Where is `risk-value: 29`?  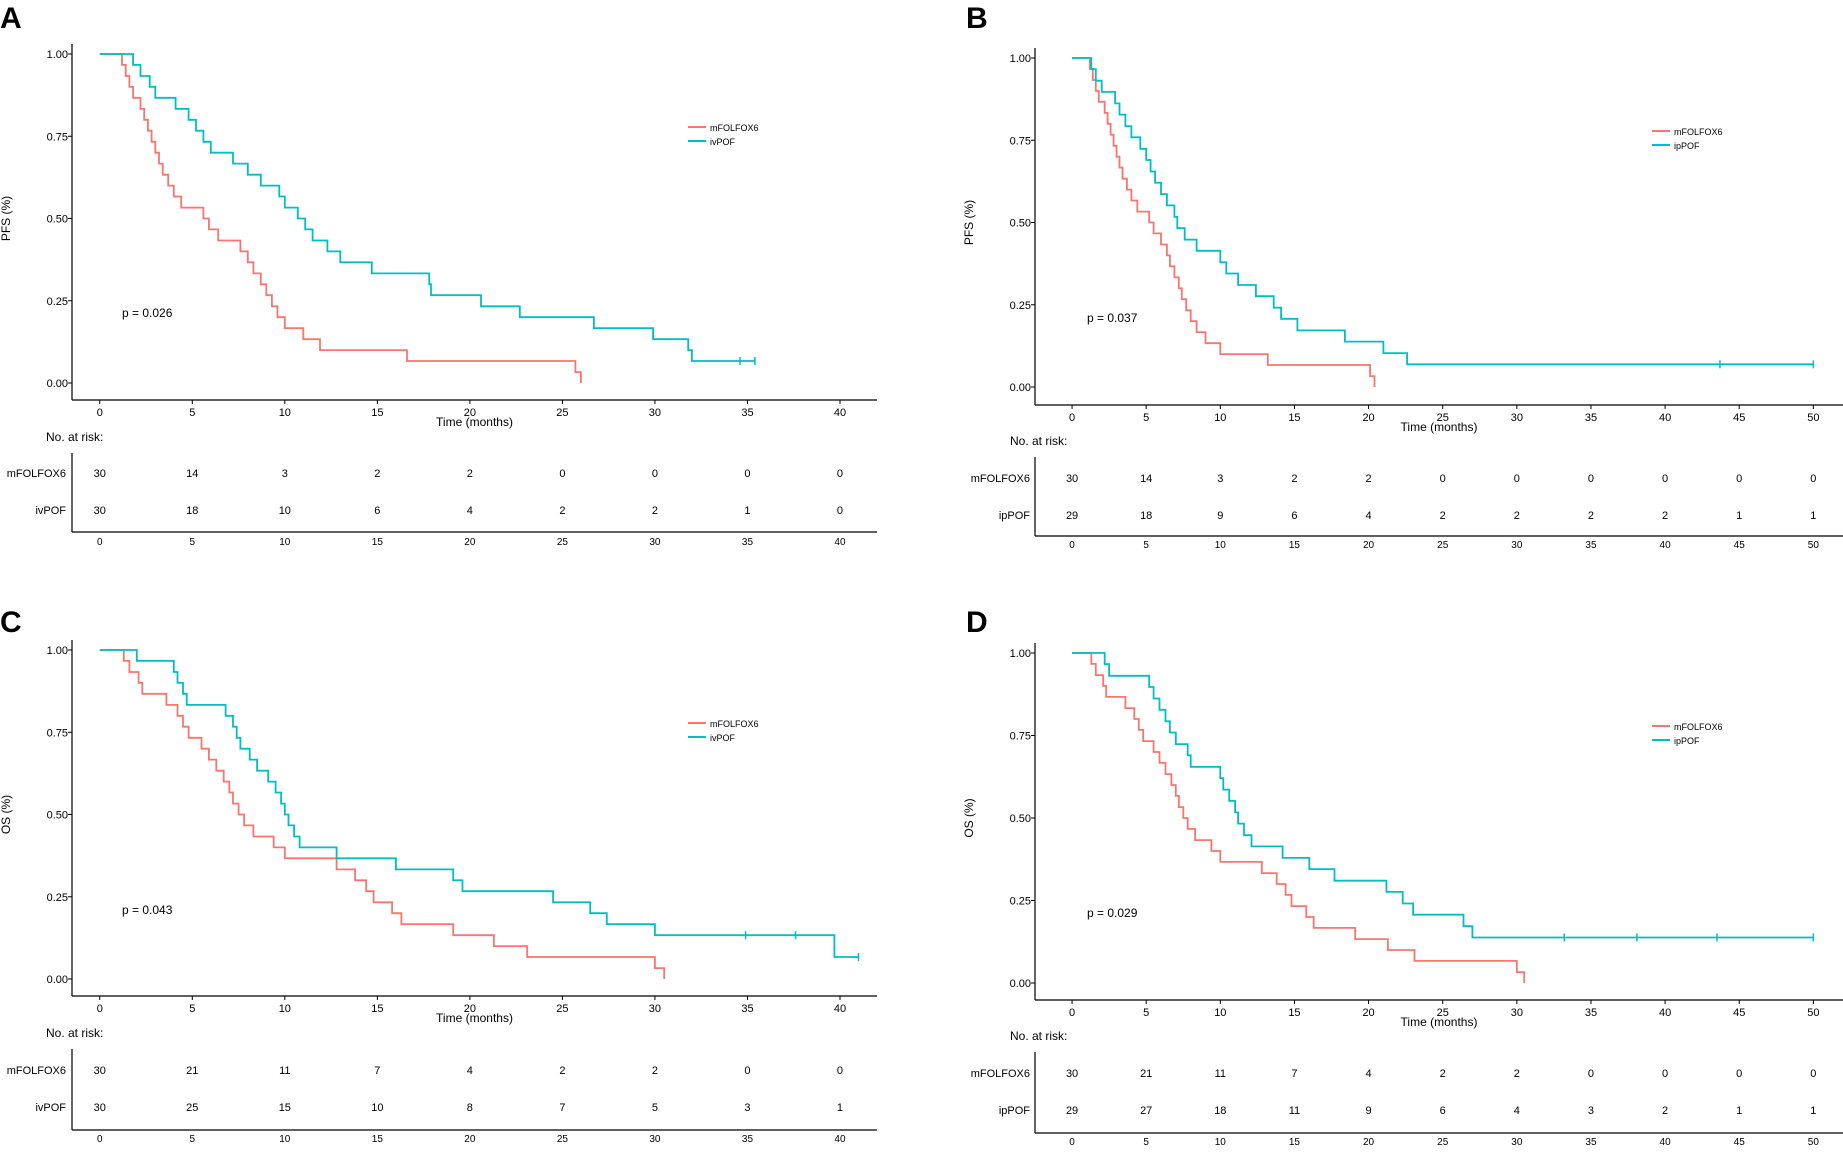 risk-value: 29 is located at coordinates (1072, 516).